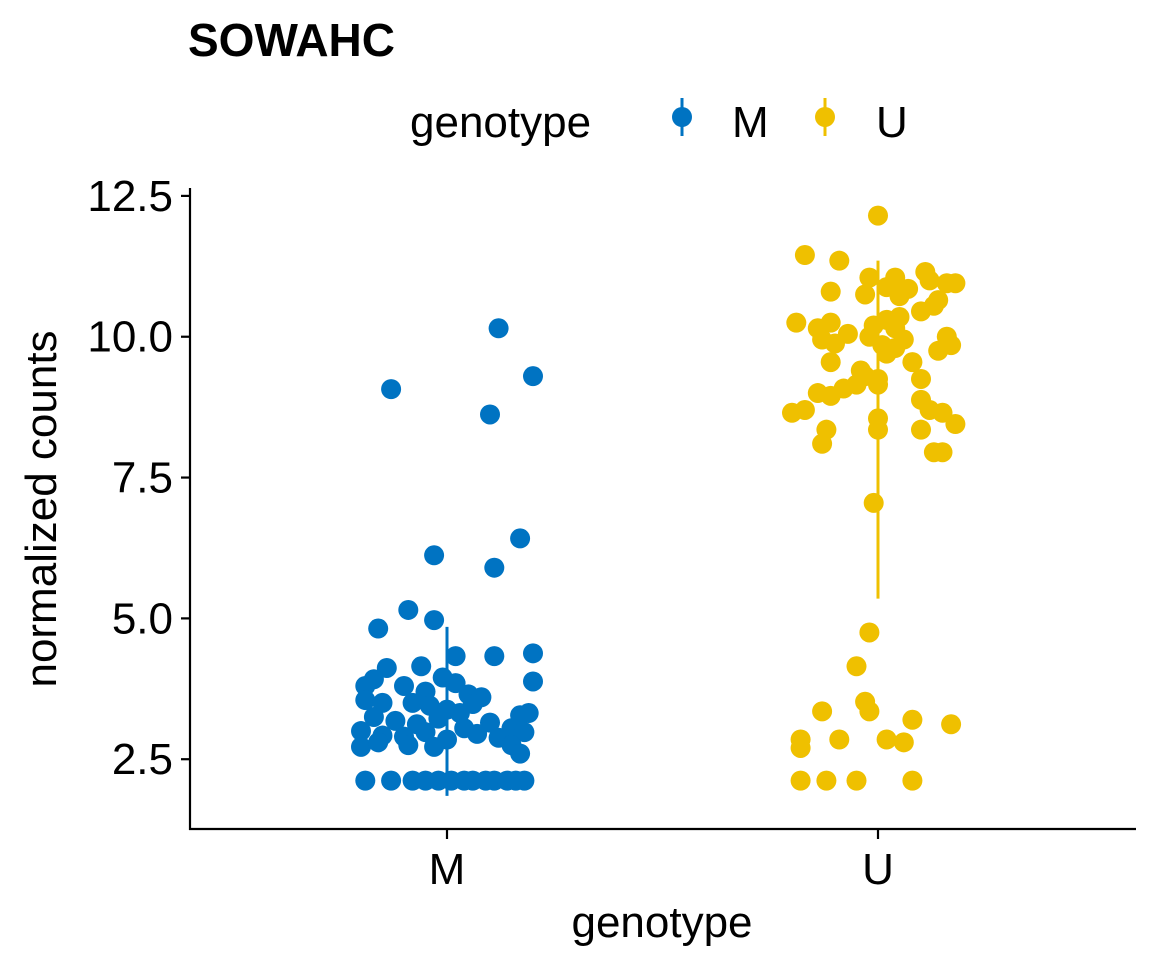 The width and height of the screenshot is (1152, 965). What do you see at coordinates (500, 122) in the screenshot?
I see `legend-title: genotype` at bounding box center [500, 122].